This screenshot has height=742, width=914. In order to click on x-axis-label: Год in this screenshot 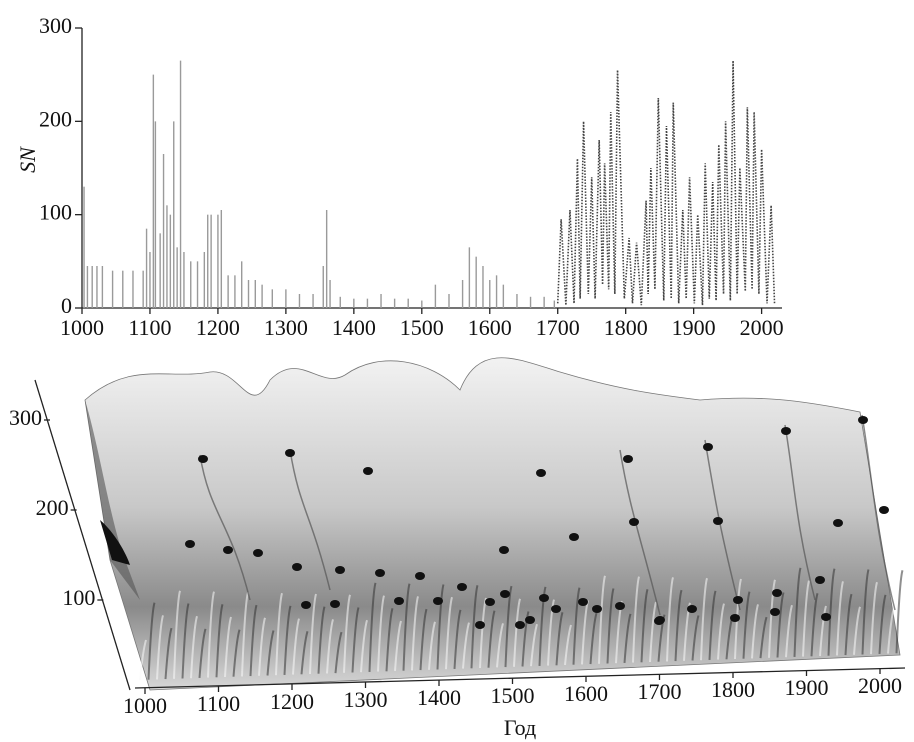, I will do `click(520, 727)`.